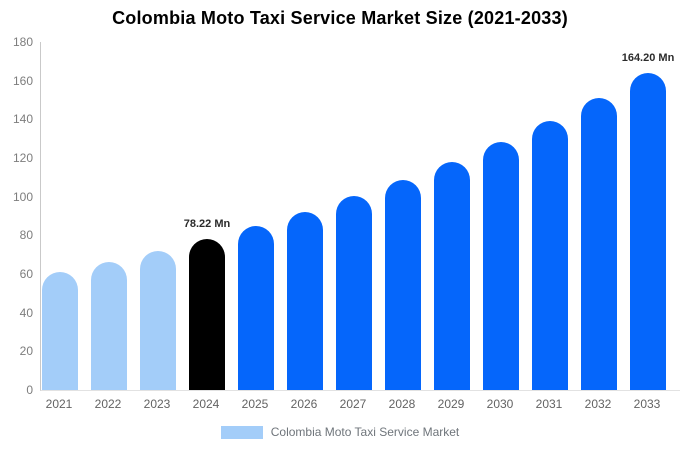 This screenshot has width=680, height=450. Describe the element at coordinates (255, 404) in the screenshot. I see `x-tick-label-2025: 2025` at that location.